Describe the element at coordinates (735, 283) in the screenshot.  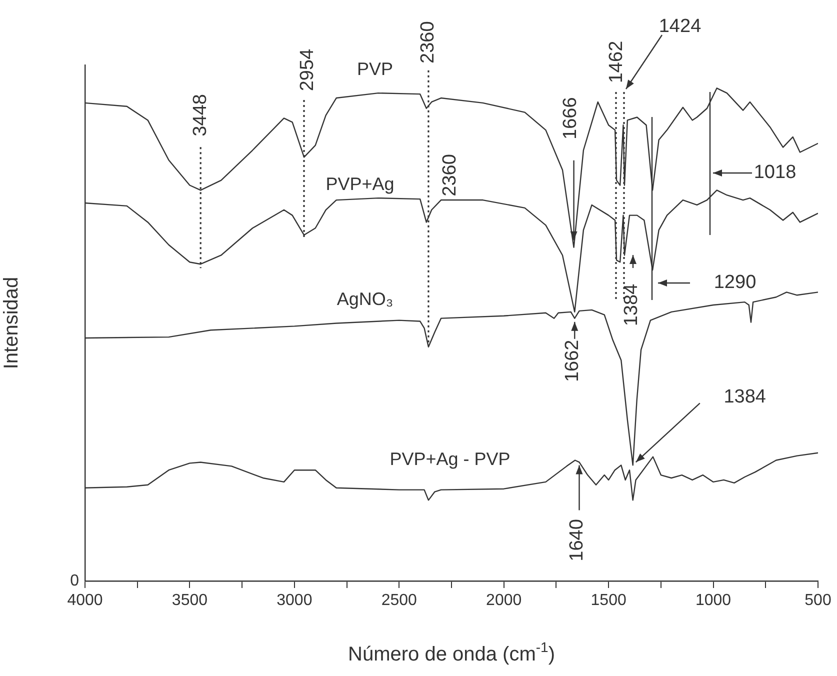
I see `annotation: 1290` at that location.